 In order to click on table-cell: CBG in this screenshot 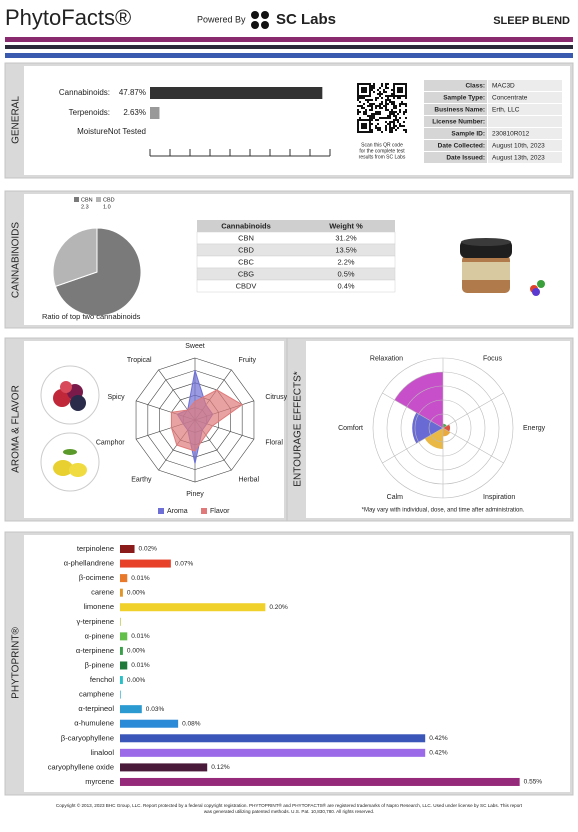, I will do `click(246, 273)`.